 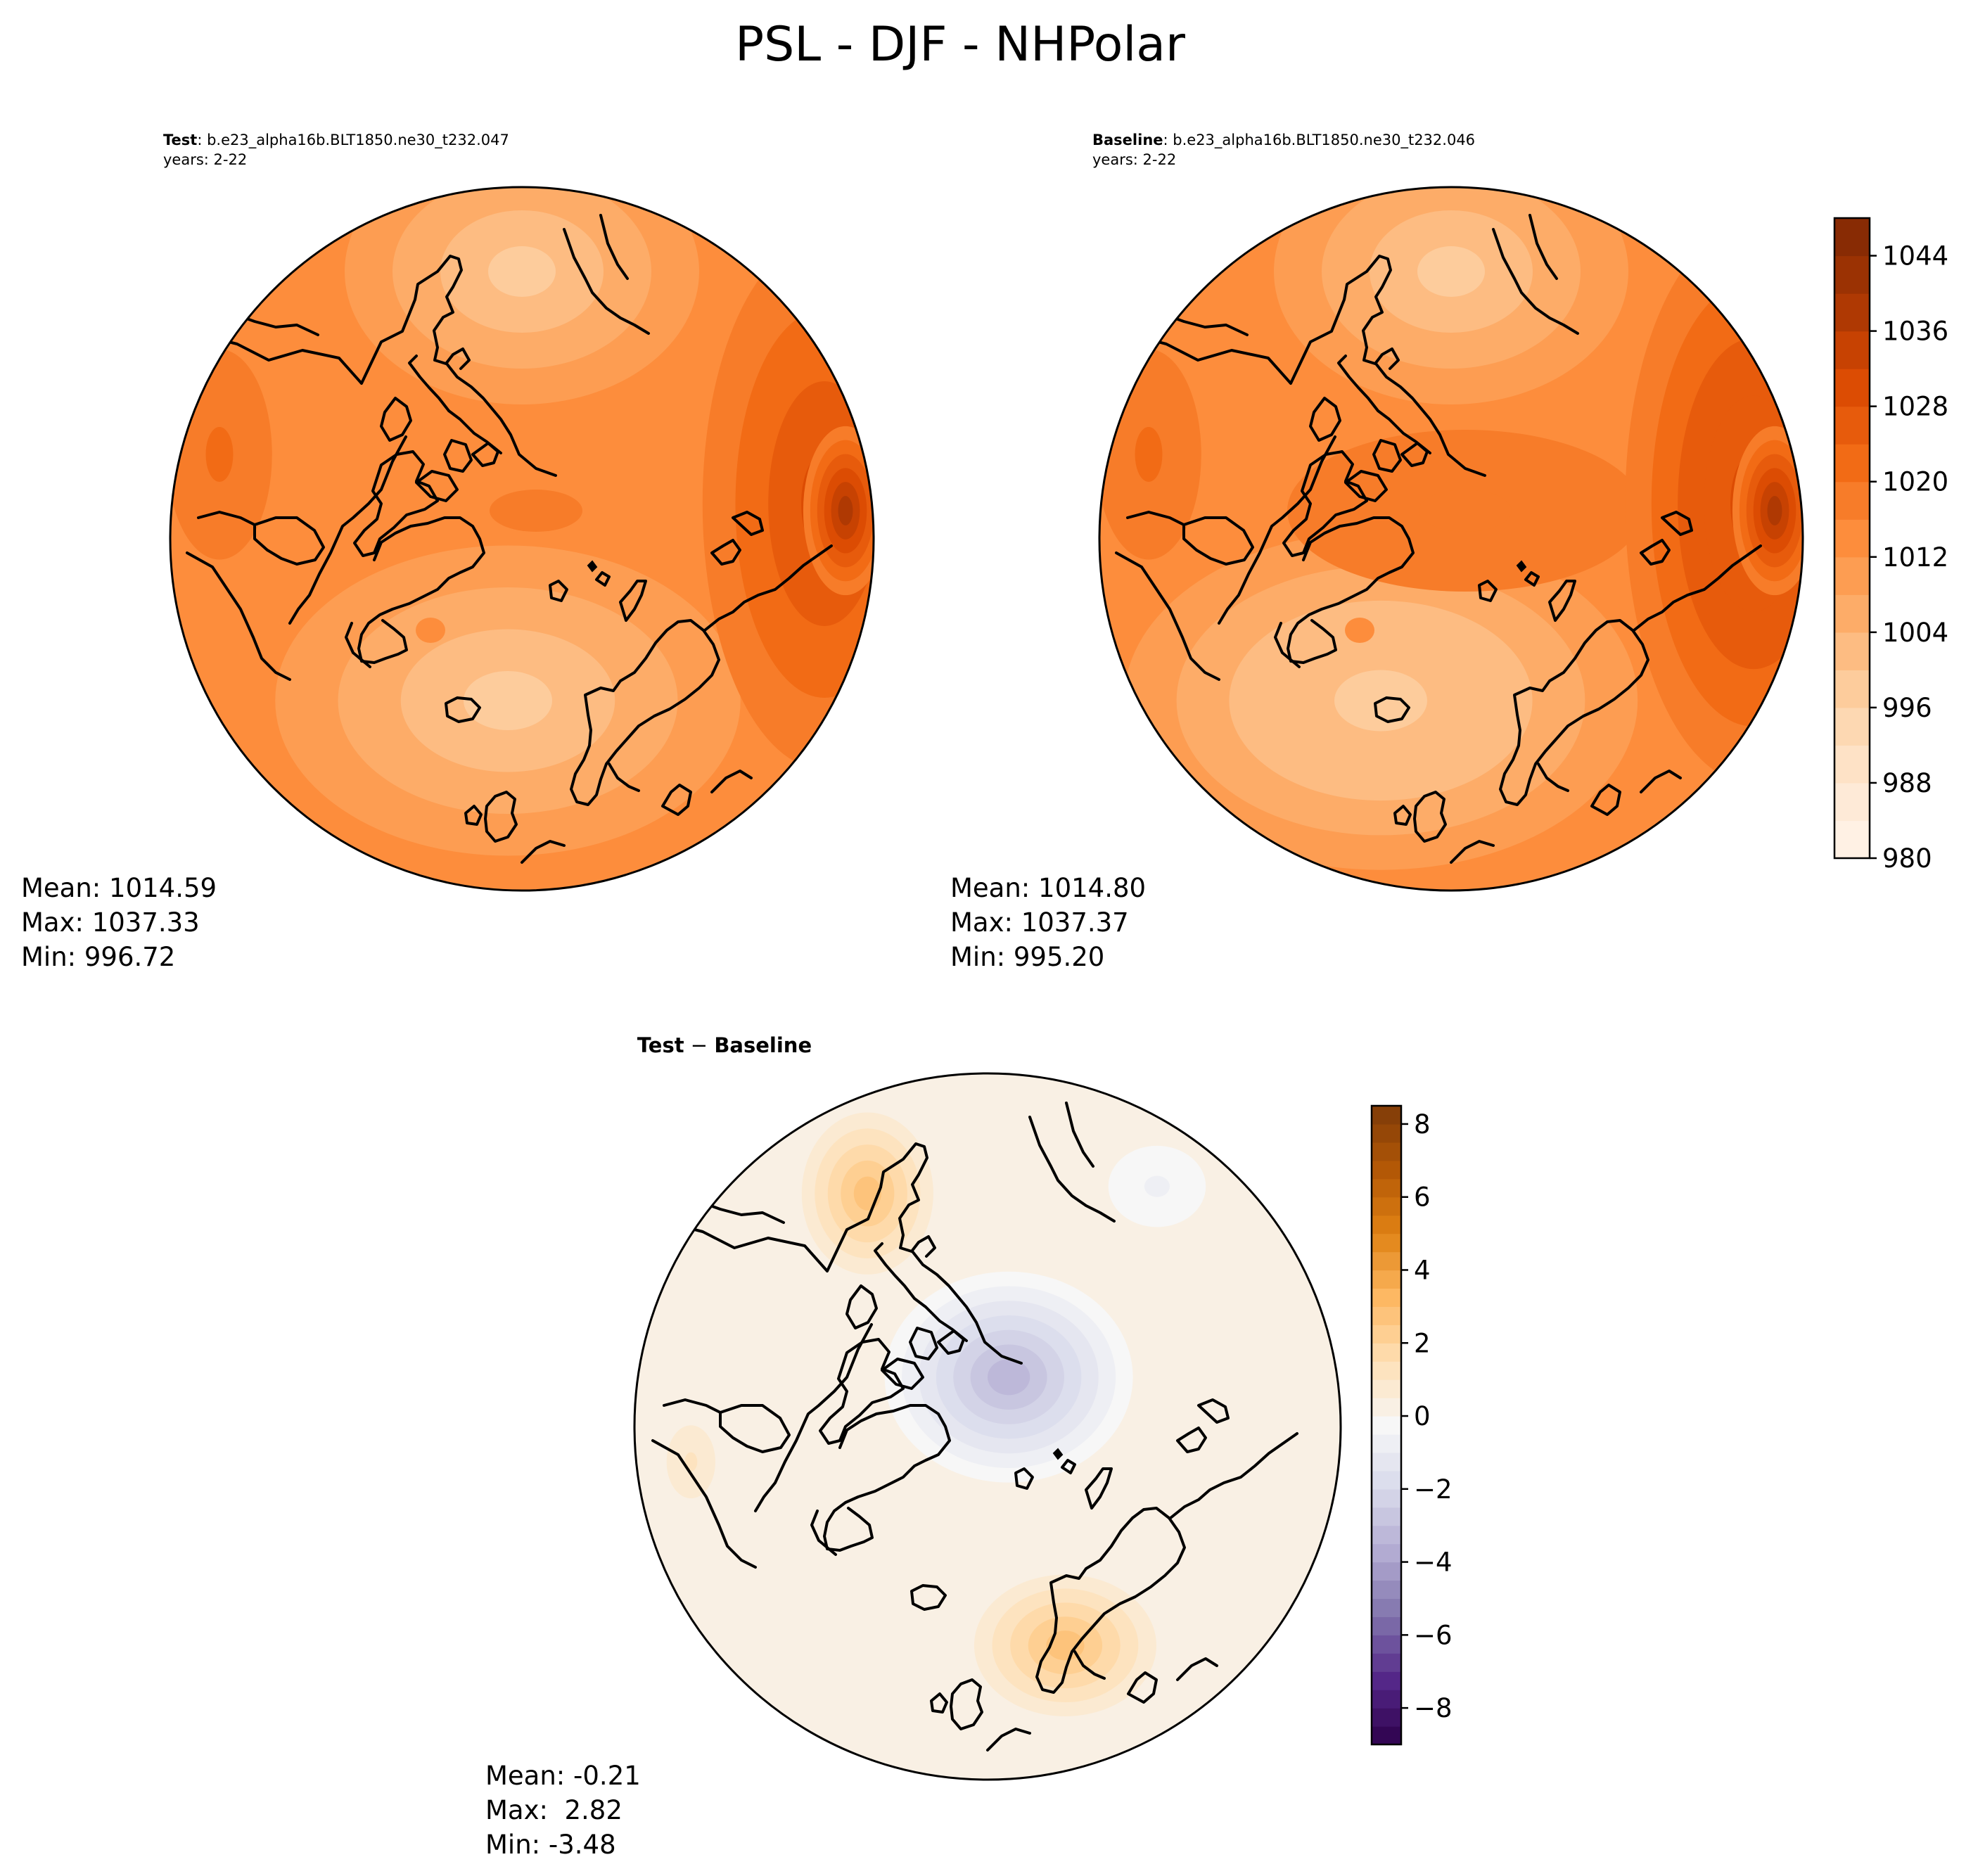 I want to click on test-field, so click(x=522, y=539).